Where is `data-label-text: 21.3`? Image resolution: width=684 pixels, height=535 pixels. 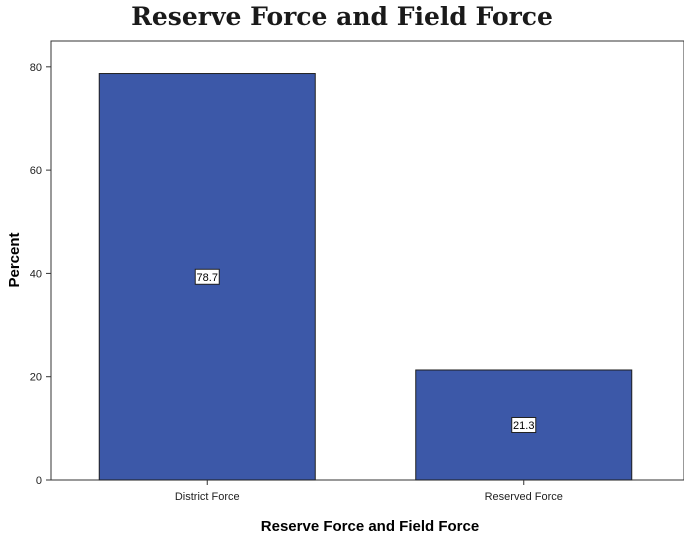 data-label-text: 21.3 is located at coordinates (523, 426).